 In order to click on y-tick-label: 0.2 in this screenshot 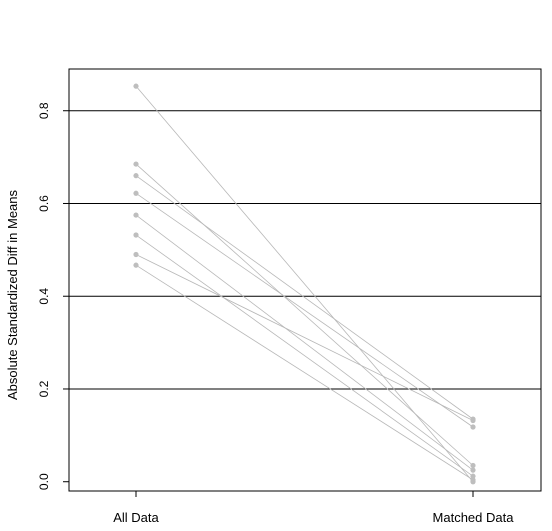, I will do `click(44, 388)`.